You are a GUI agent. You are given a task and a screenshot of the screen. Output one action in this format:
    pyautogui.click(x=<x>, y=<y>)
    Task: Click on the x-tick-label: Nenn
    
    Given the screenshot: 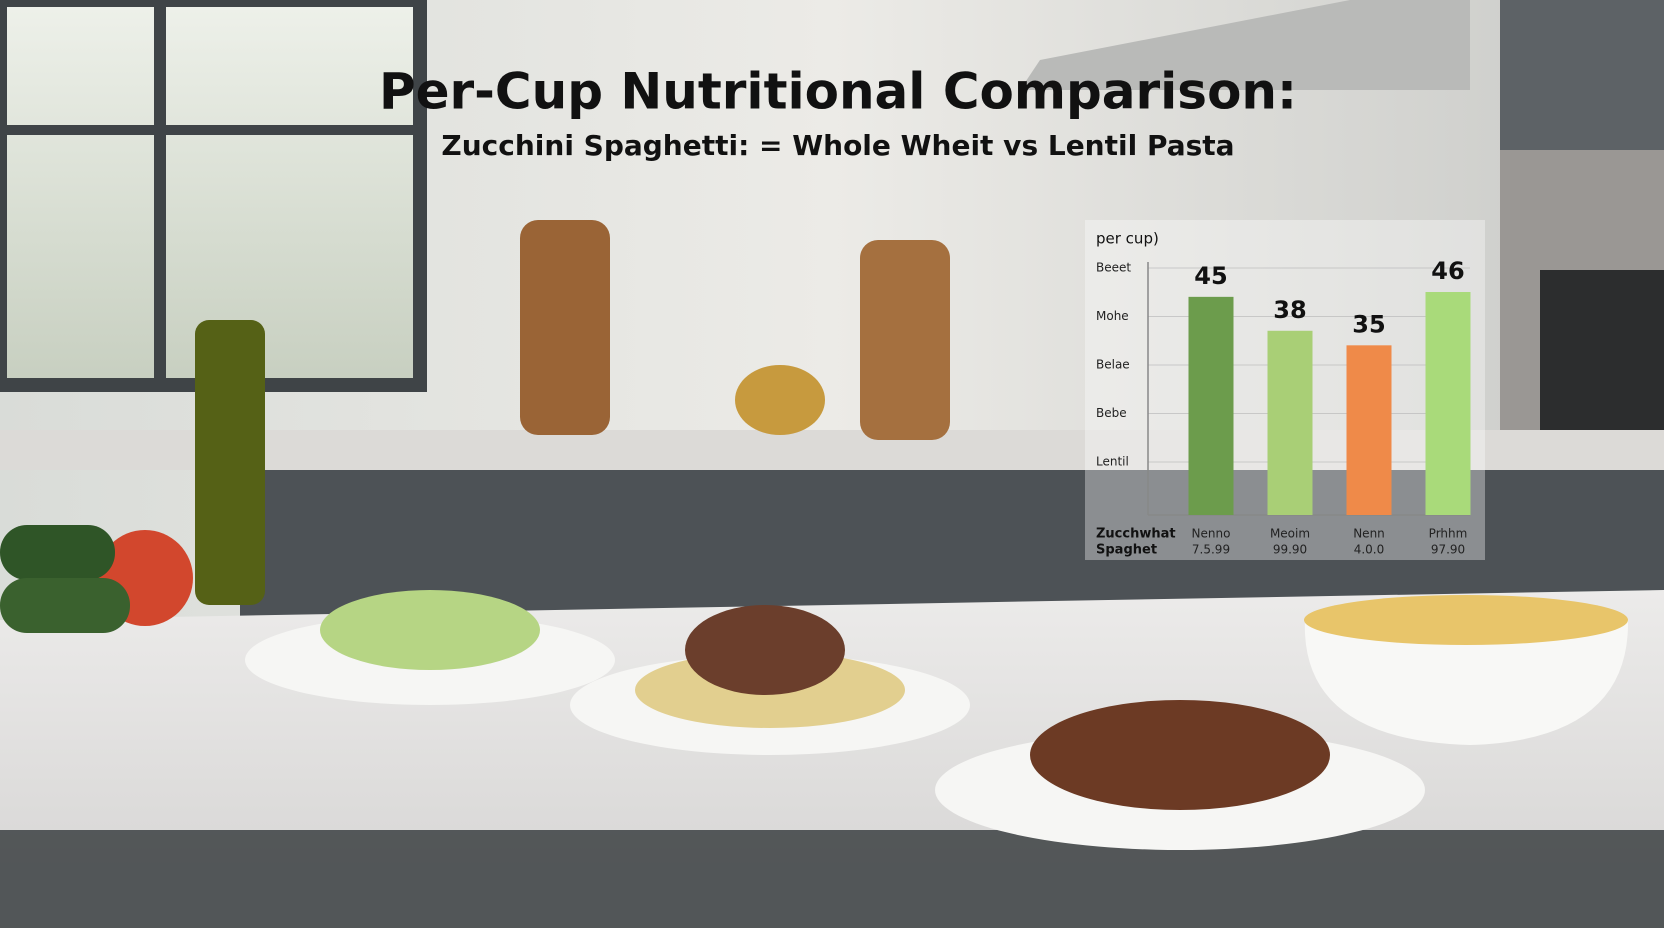 What is the action you would take?
    pyautogui.click(x=1369, y=534)
    